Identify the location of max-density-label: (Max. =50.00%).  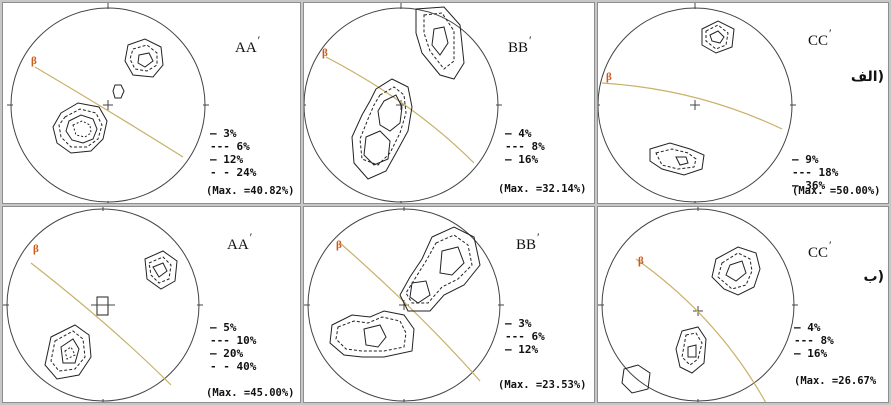
(836, 191).